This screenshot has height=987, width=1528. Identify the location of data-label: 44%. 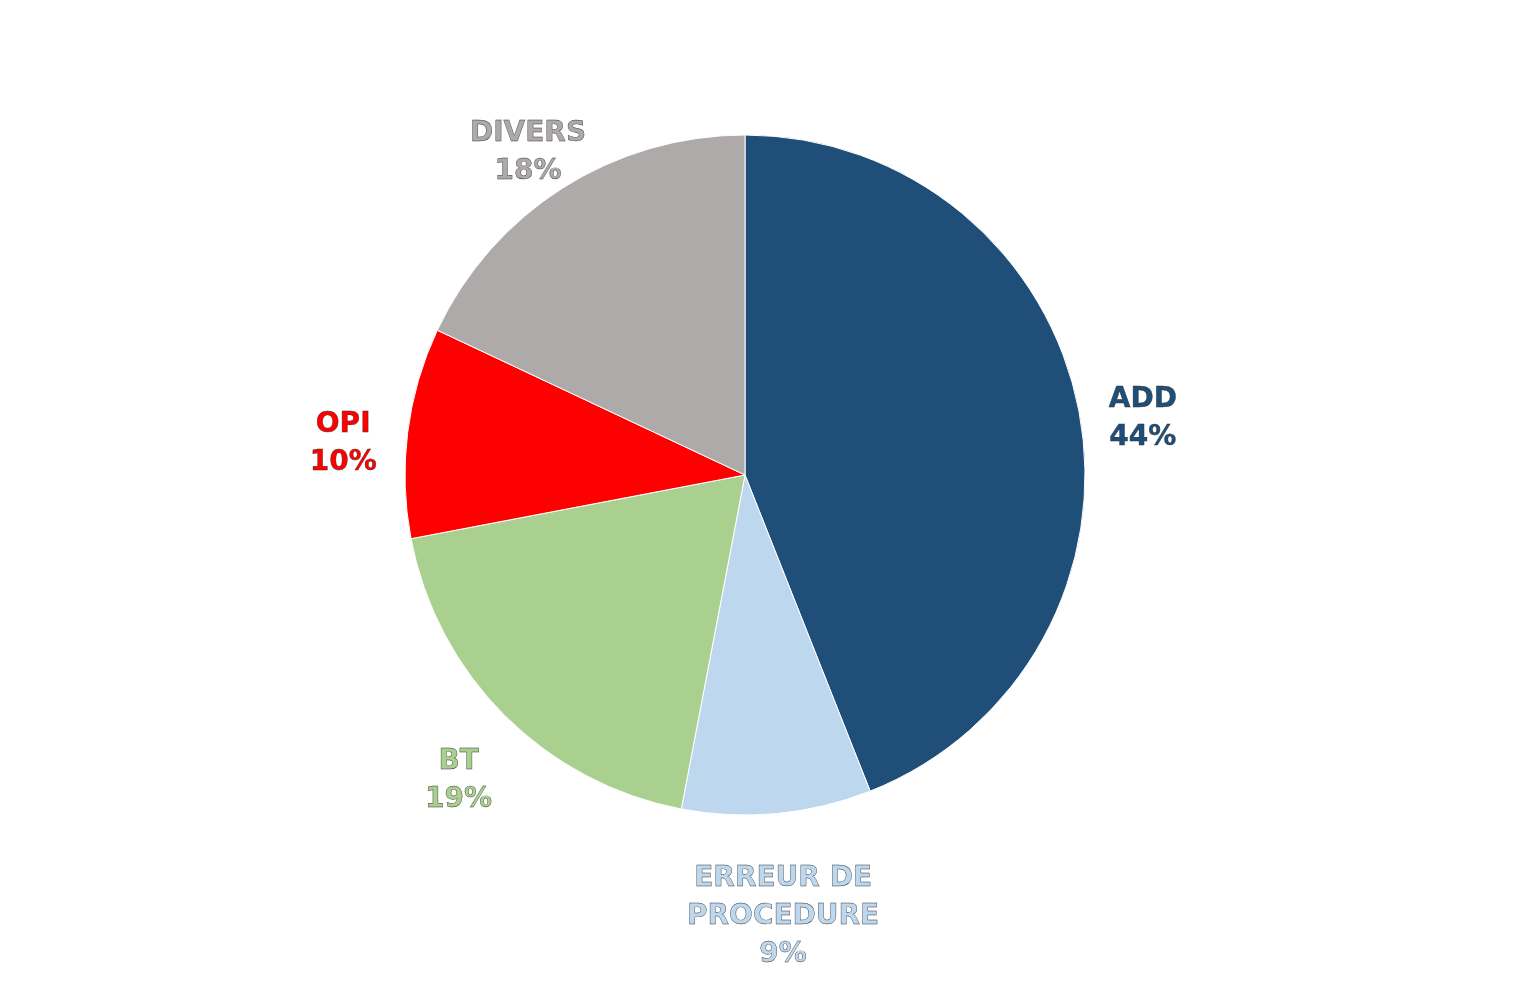
(1143, 436).